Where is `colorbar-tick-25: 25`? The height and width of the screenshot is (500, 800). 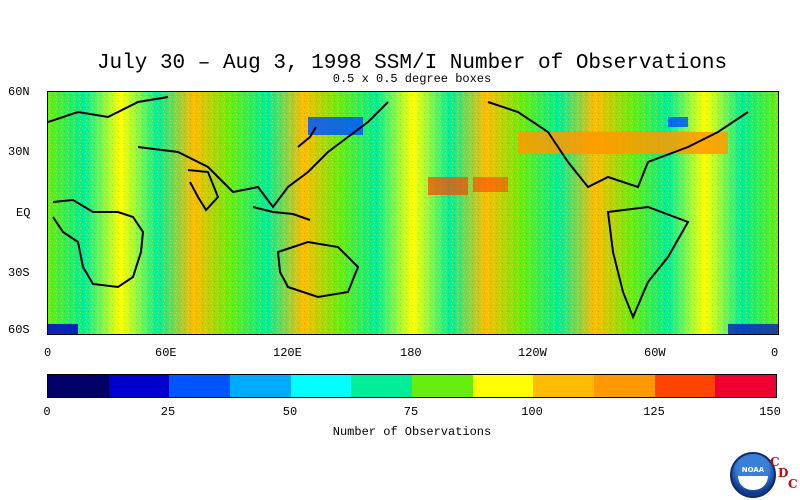 colorbar-tick-25: 25 is located at coordinates (168, 412).